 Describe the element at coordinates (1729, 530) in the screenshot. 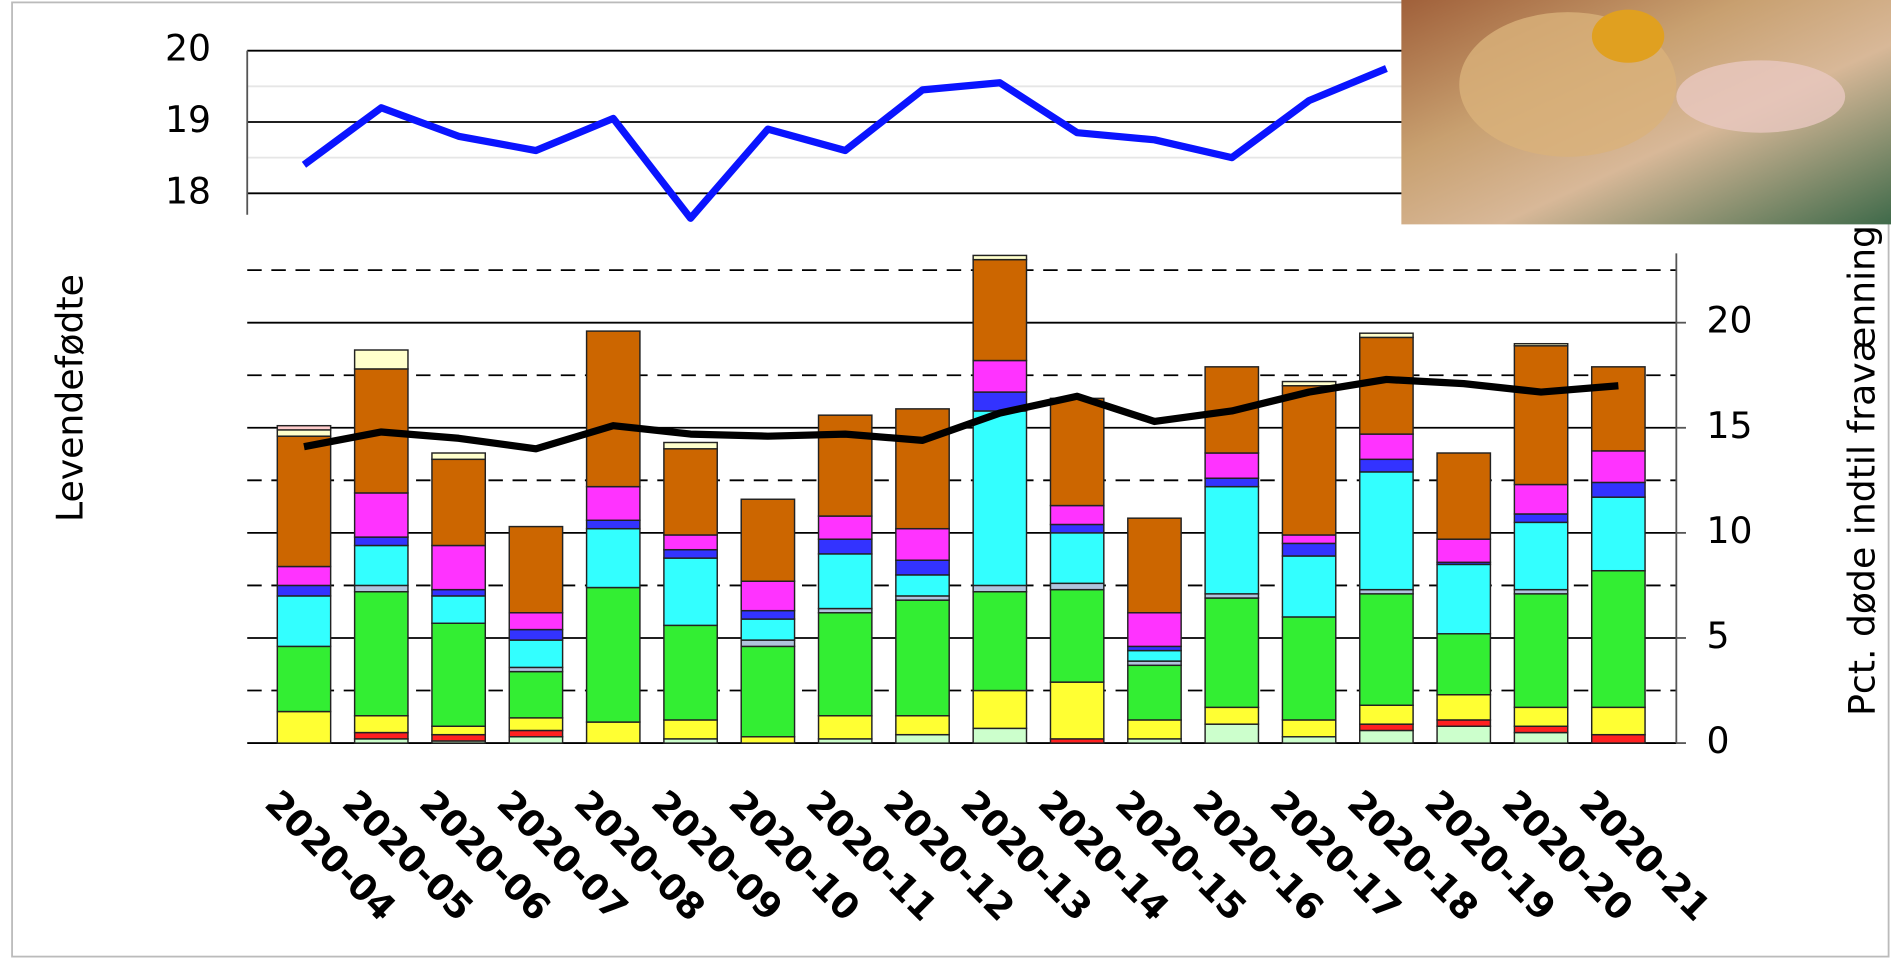

I see `y2-tick-label: 10` at that location.